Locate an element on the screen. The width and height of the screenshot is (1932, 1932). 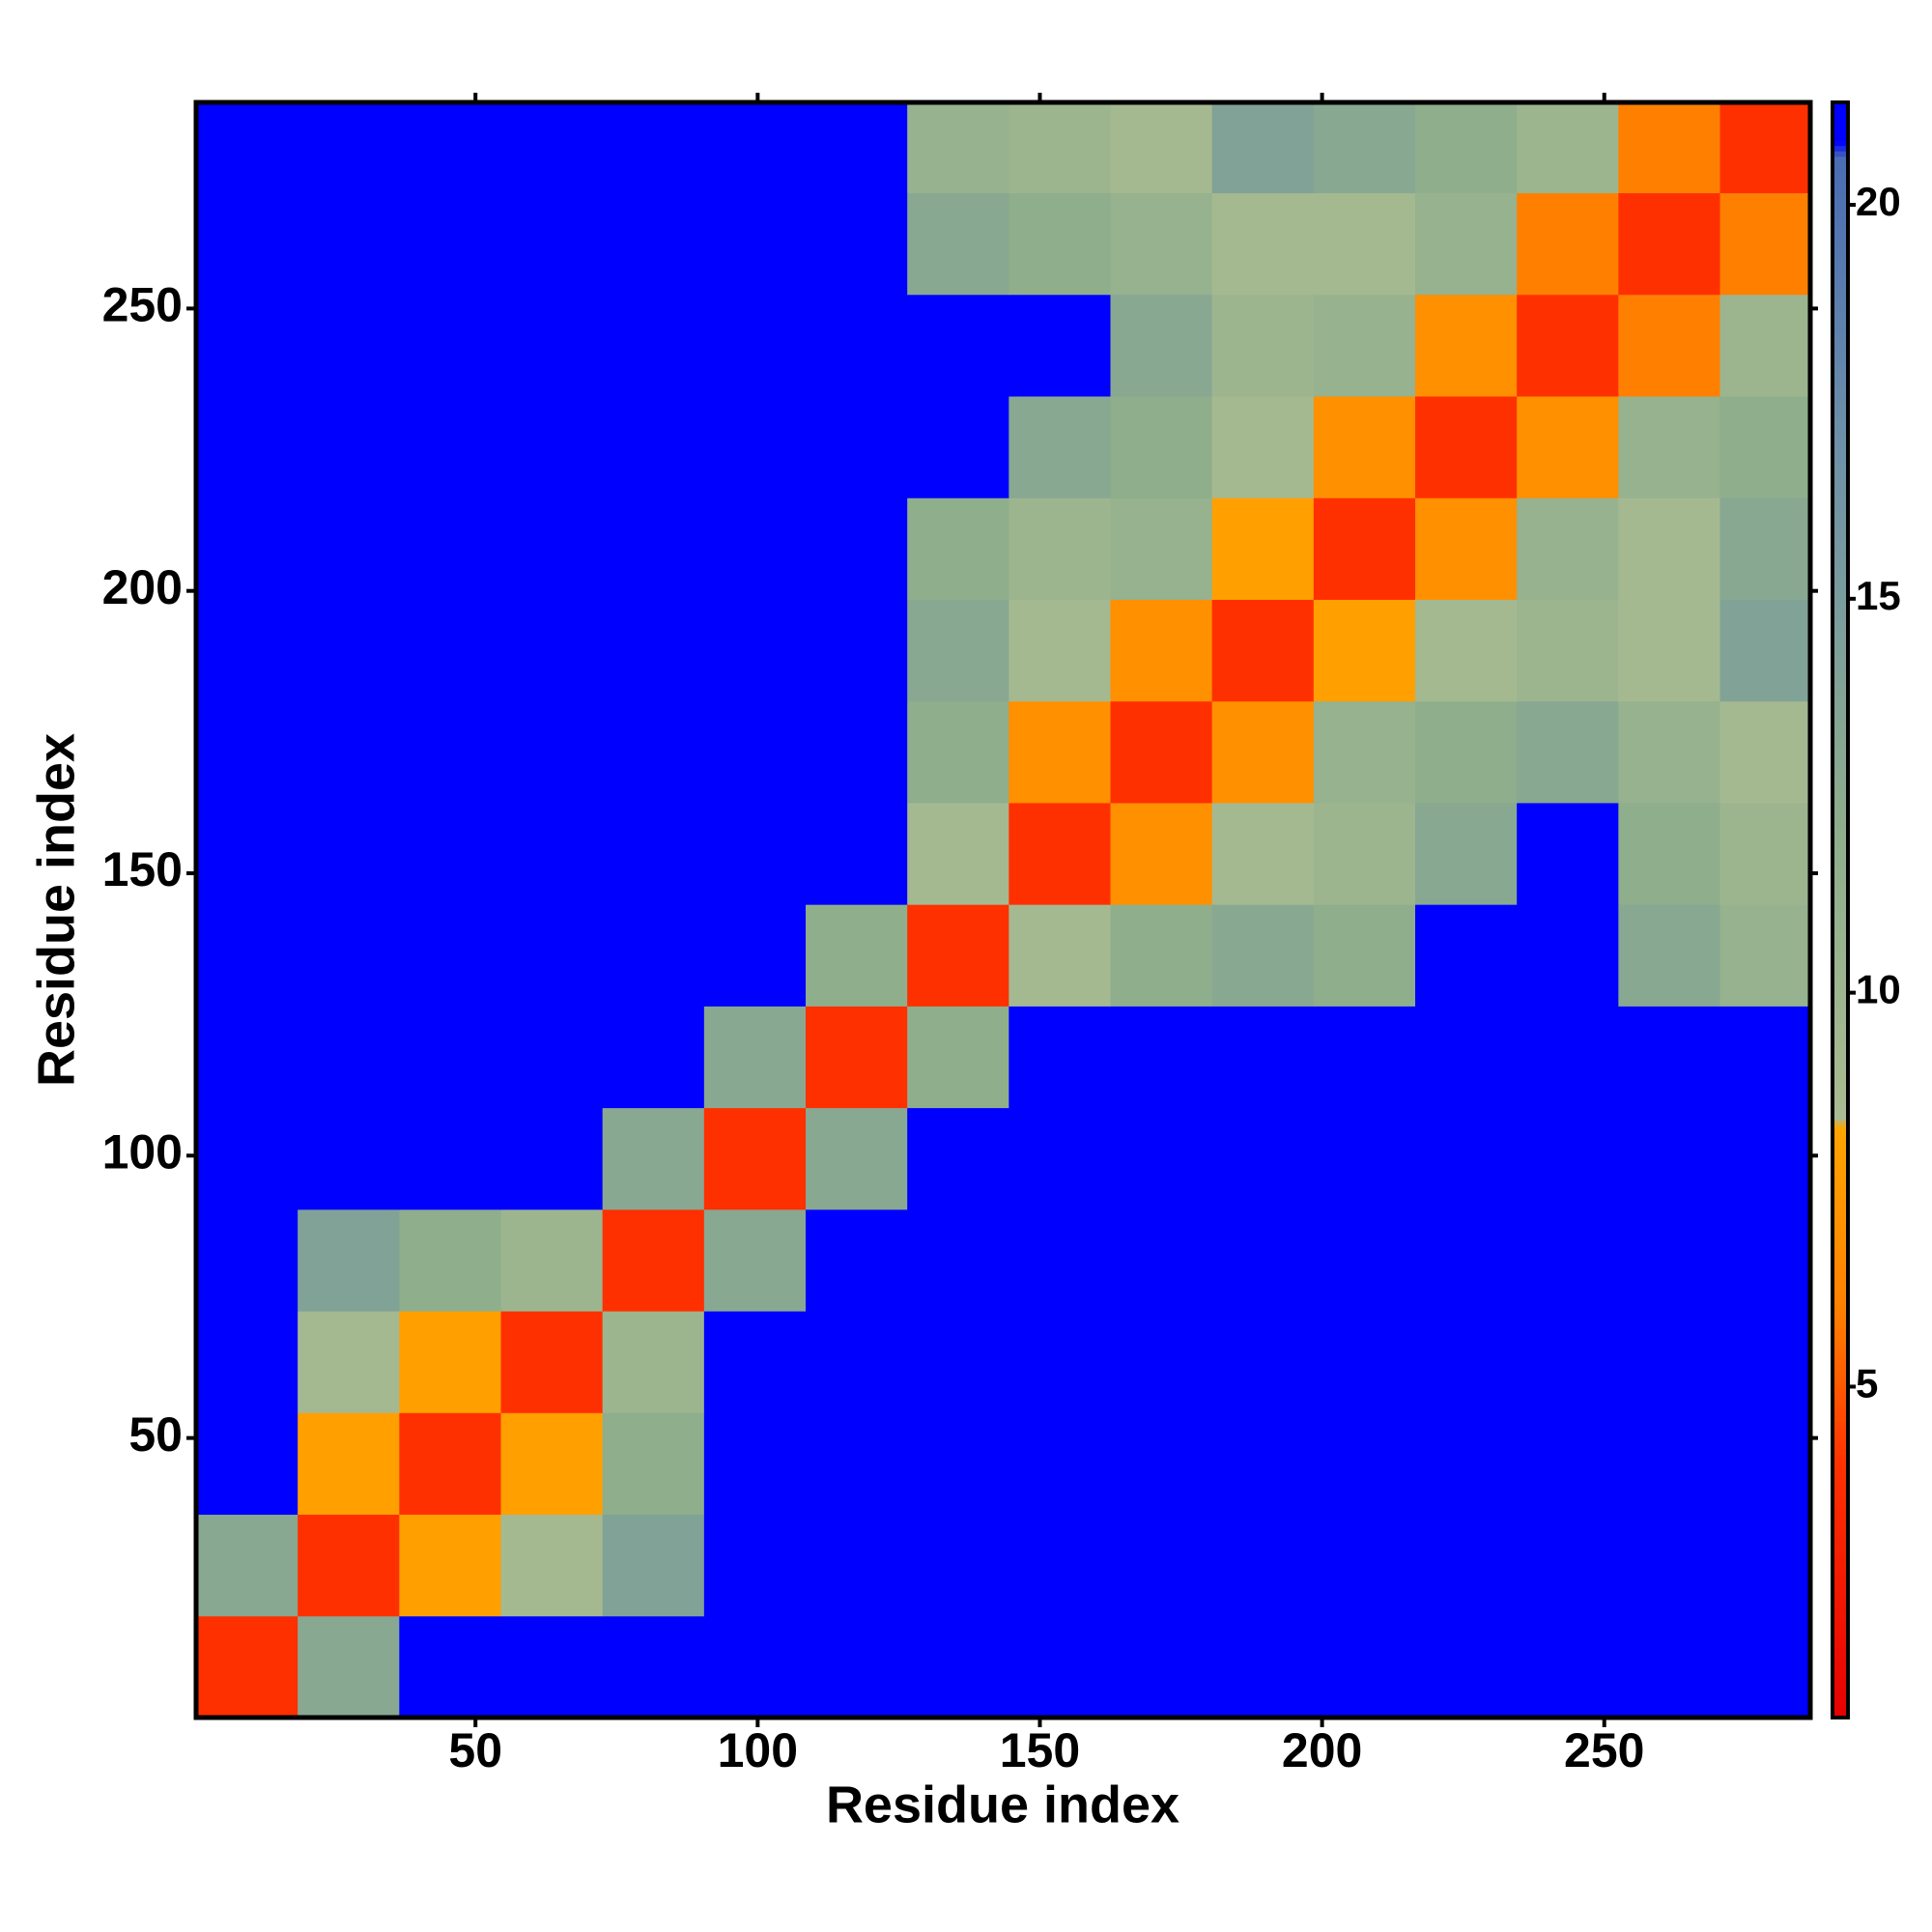
x-tick-label: 250 is located at coordinates (1604, 1750).